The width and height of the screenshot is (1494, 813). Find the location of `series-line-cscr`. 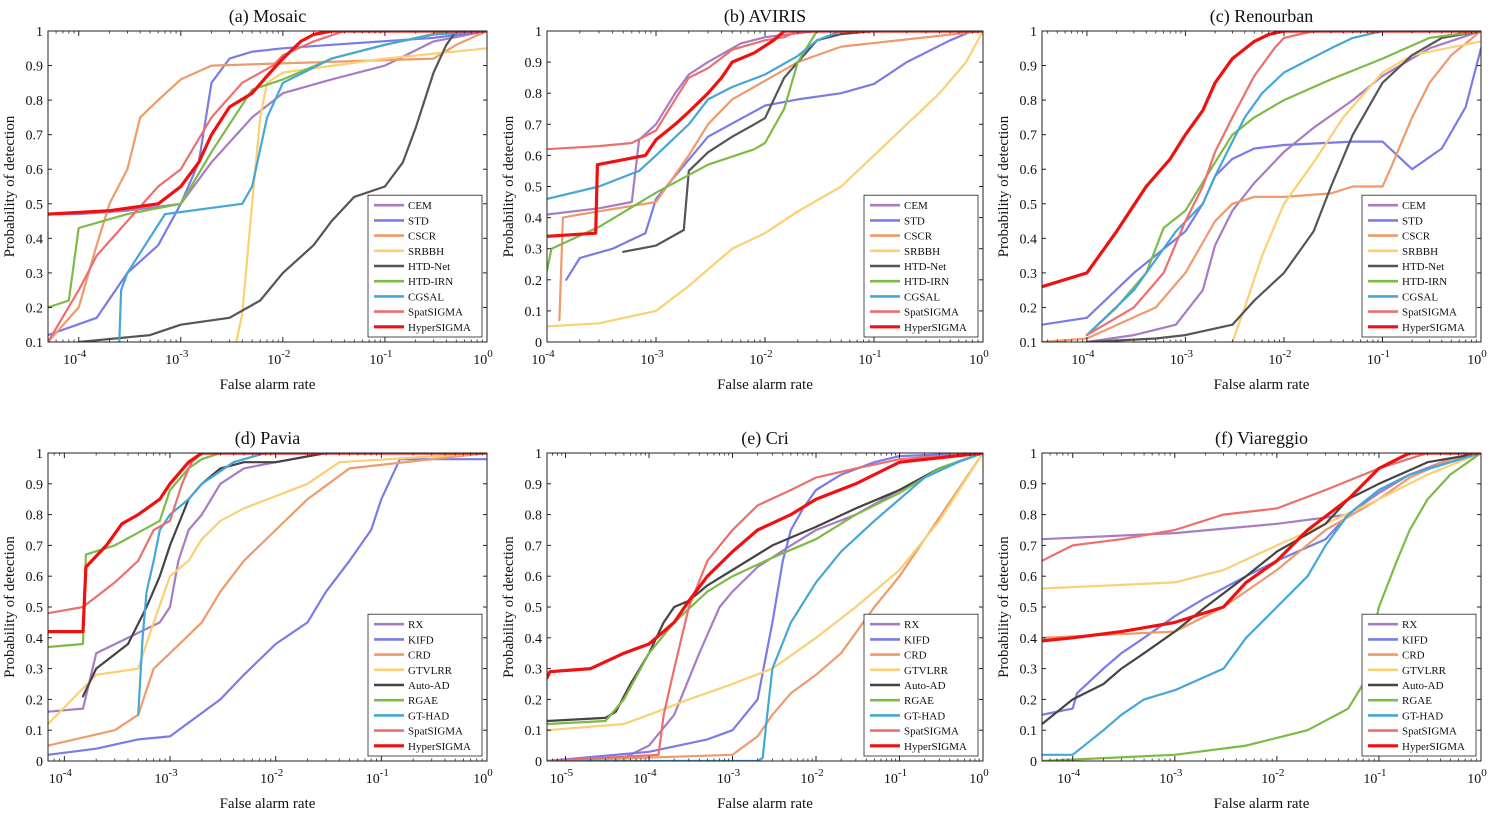

series-line-cscr is located at coordinates (267, 186).